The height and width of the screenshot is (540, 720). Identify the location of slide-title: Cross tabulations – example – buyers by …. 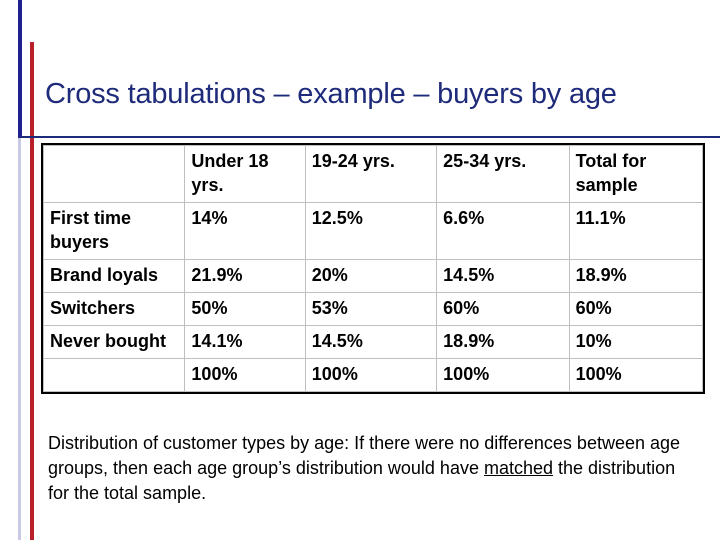
(331, 94).